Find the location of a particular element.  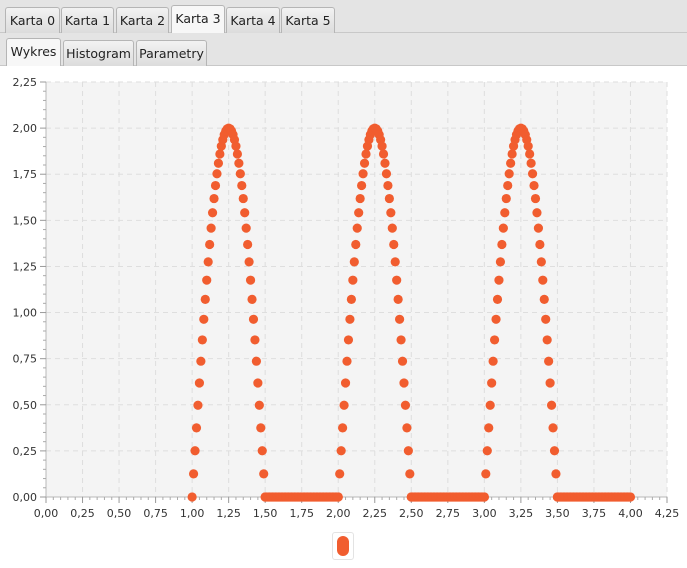

tab-karta-3: Karta 3 is located at coordinates (198, 19).